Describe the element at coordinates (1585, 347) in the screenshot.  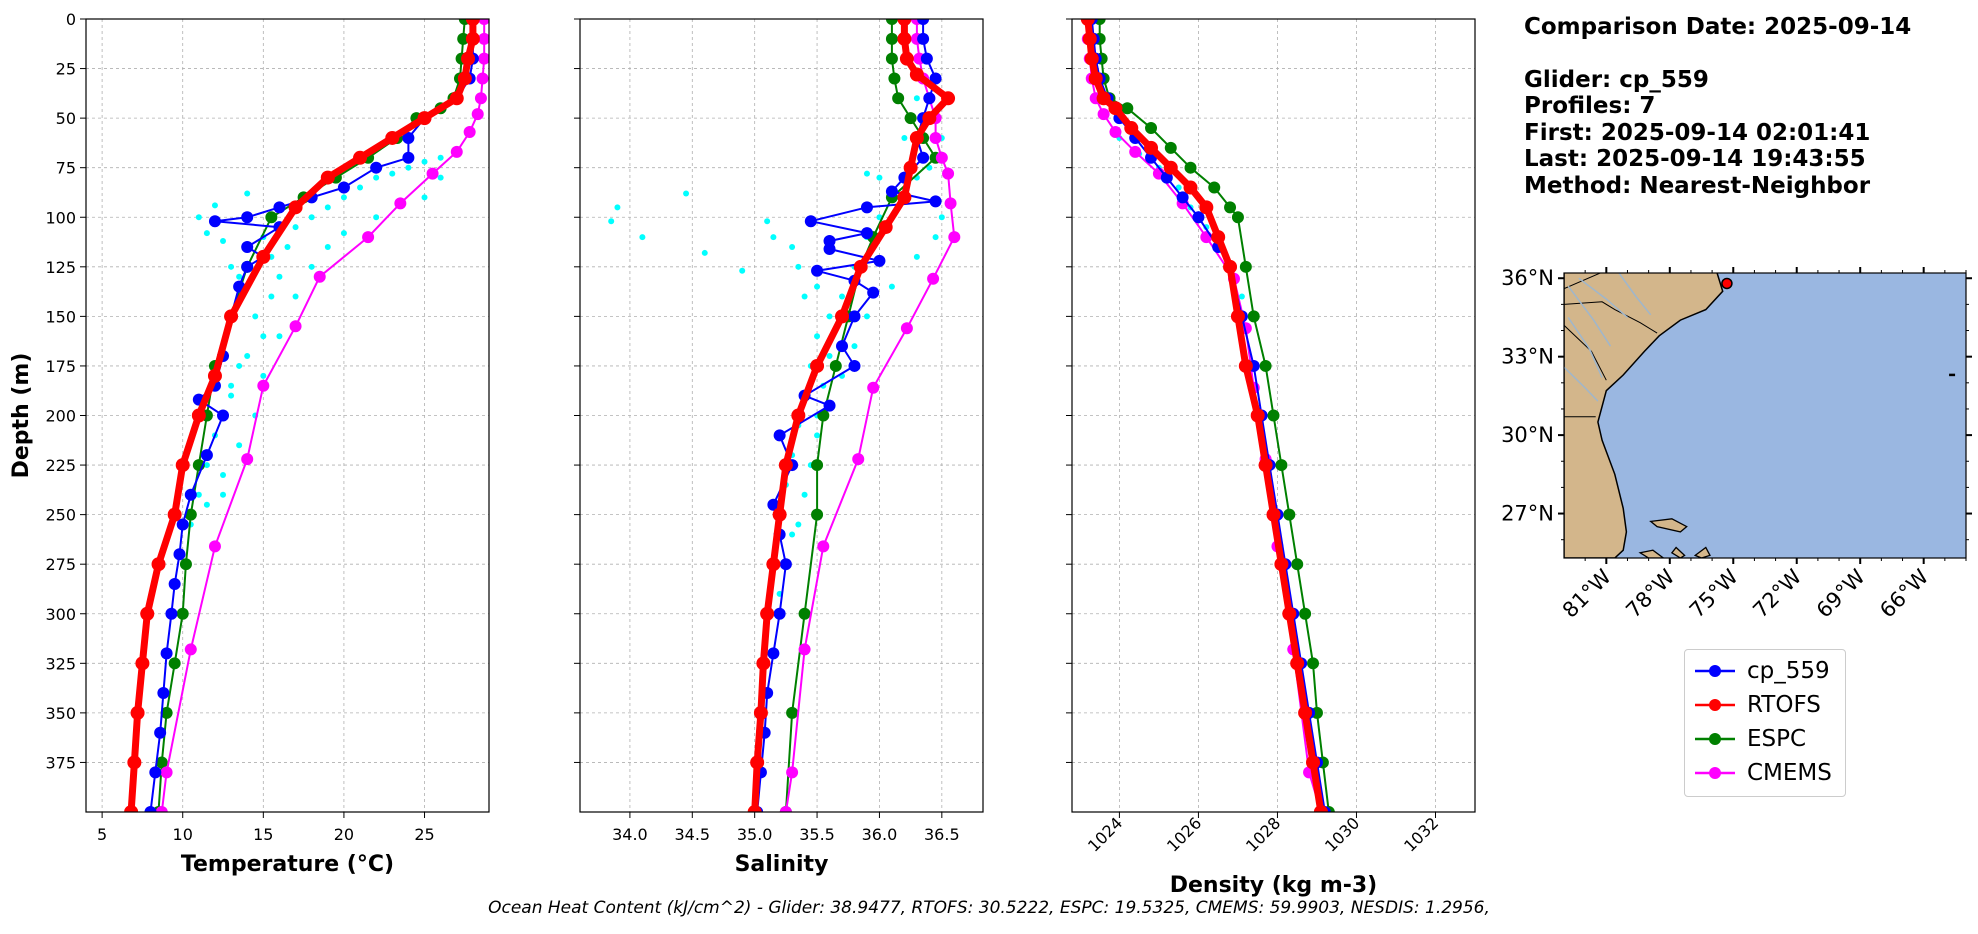
I see `river` at that location.